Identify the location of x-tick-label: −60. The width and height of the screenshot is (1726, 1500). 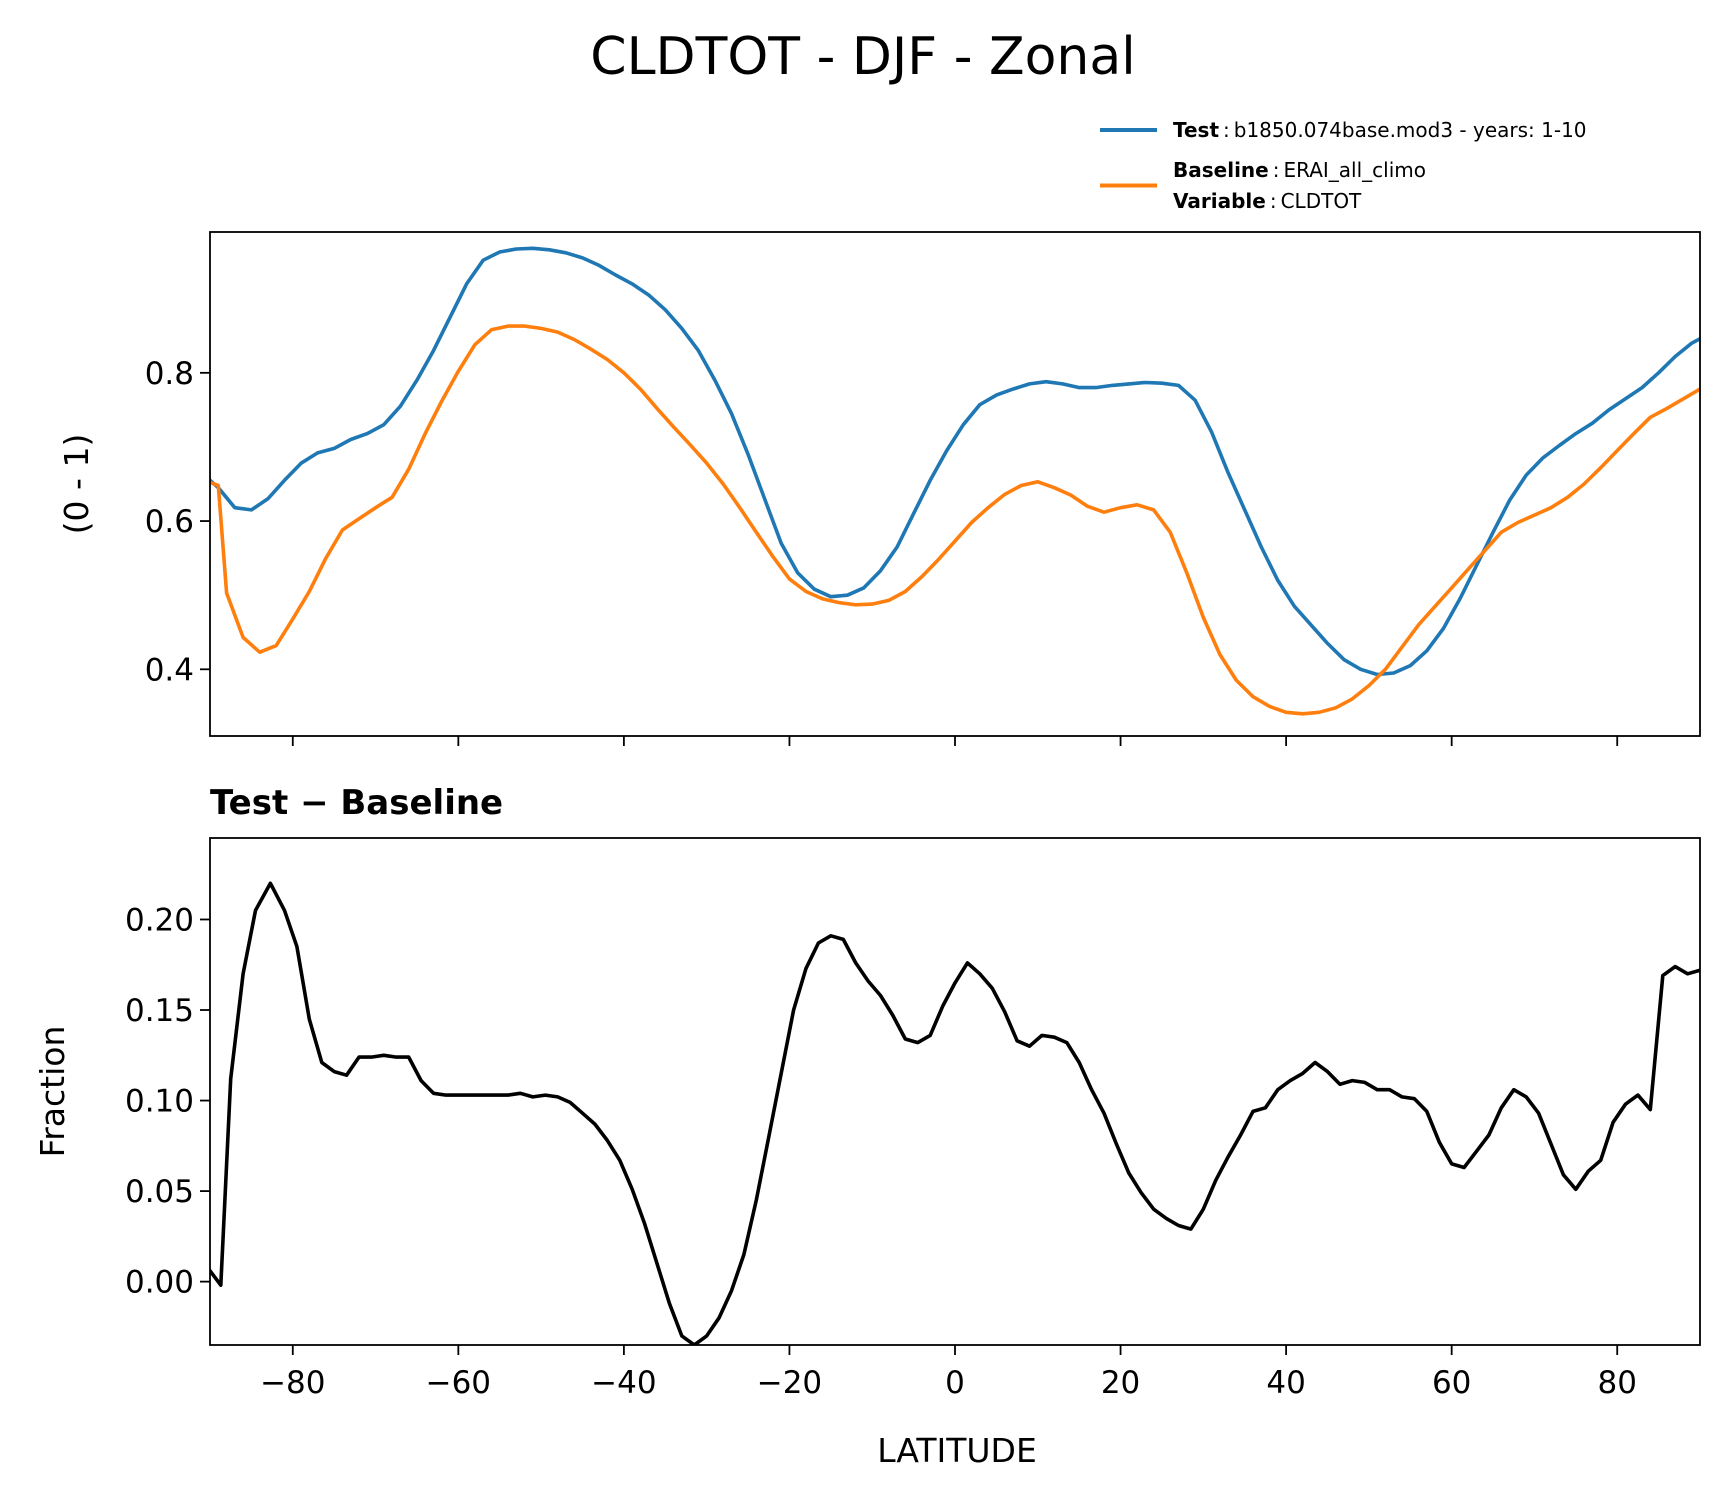
(458, 1383).